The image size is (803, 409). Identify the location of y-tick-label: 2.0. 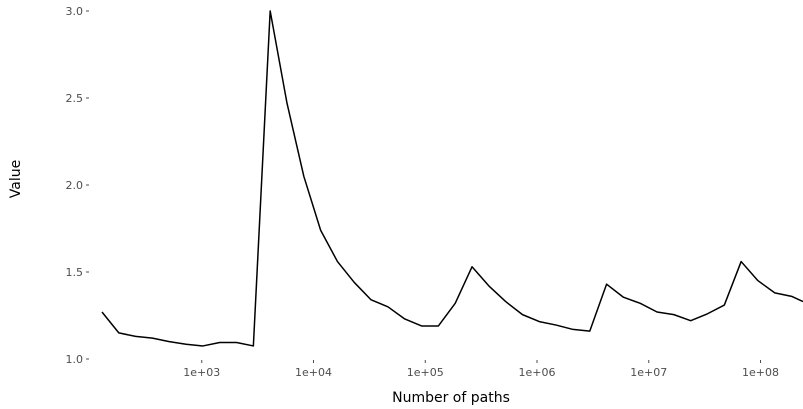
(75, 185).